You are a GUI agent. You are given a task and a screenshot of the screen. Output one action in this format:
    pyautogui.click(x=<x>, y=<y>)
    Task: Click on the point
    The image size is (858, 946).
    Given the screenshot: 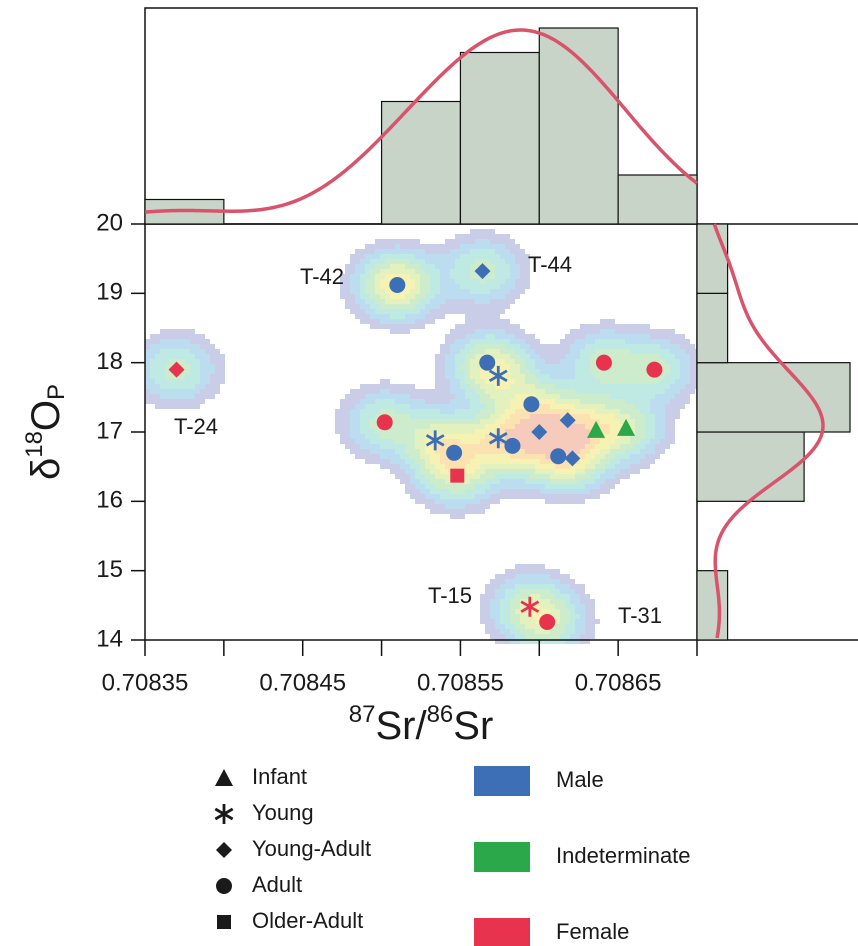 What is the action you would take?
    pyautogui.click(x=547, y=621)
    